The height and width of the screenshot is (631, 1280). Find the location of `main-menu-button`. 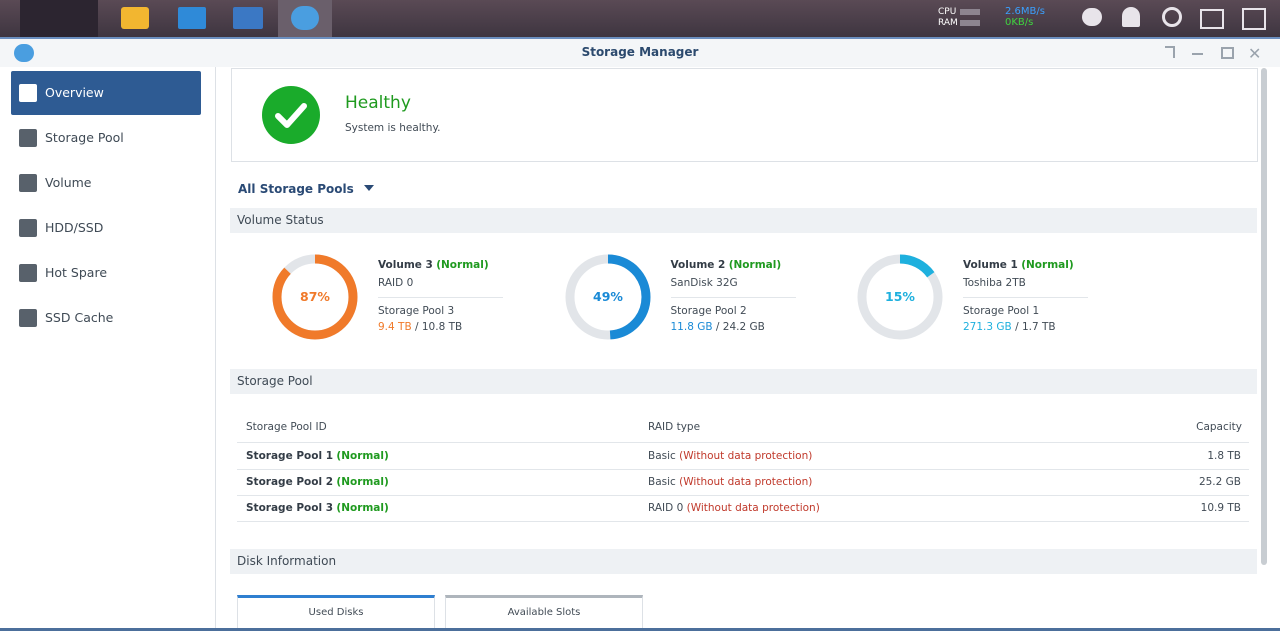

main-menu-button is located at coordinates (59, 18).